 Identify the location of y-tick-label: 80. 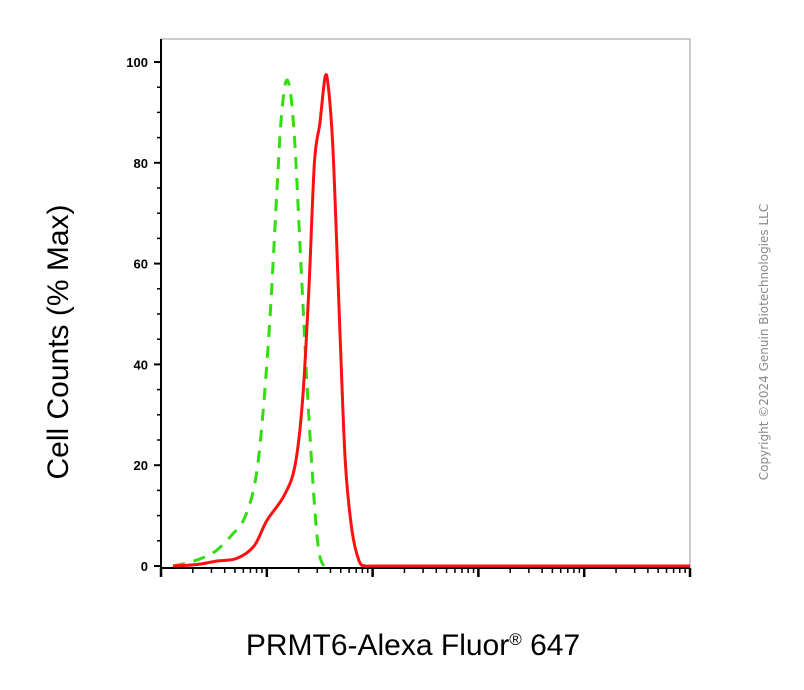
(141, 163).